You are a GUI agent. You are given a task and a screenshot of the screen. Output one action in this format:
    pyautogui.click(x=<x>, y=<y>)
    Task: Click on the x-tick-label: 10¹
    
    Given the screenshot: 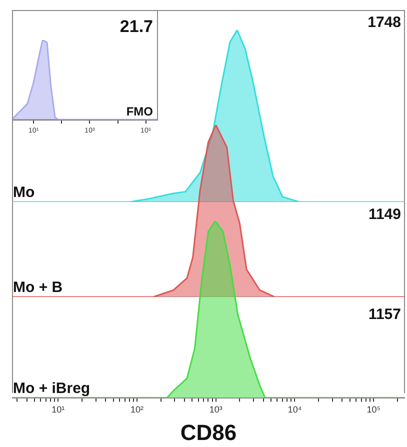 What is the action you would take?
    pyautogui.click(x=58, y=409)
    